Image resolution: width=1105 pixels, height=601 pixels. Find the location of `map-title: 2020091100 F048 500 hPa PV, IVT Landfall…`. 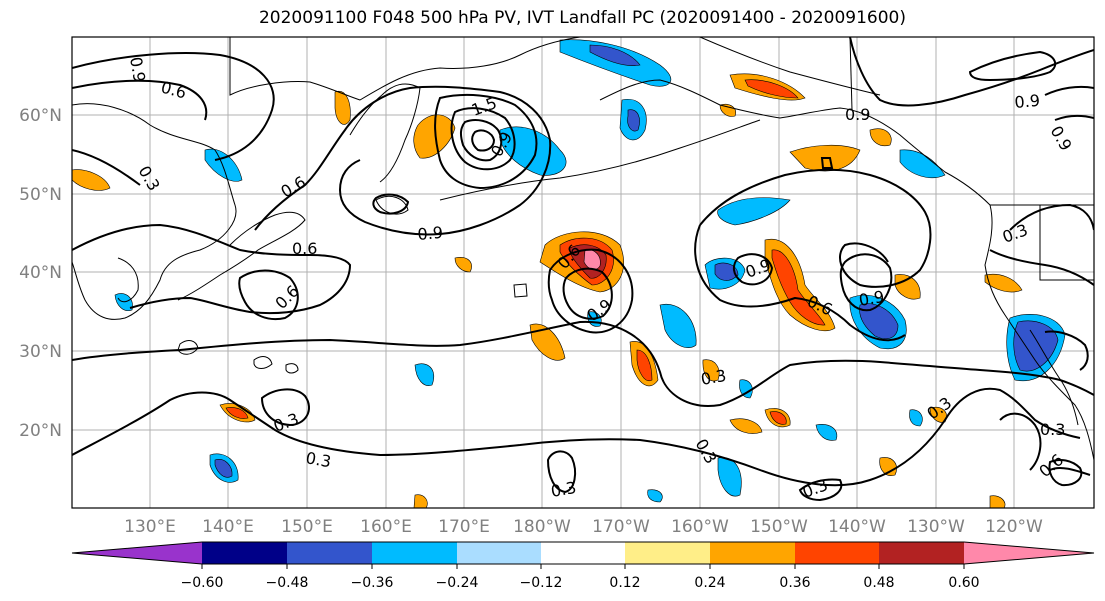

map-title: 2020091100 F048 500 hPa PV, IVT Landfall… is located at coordinates (582, 18).